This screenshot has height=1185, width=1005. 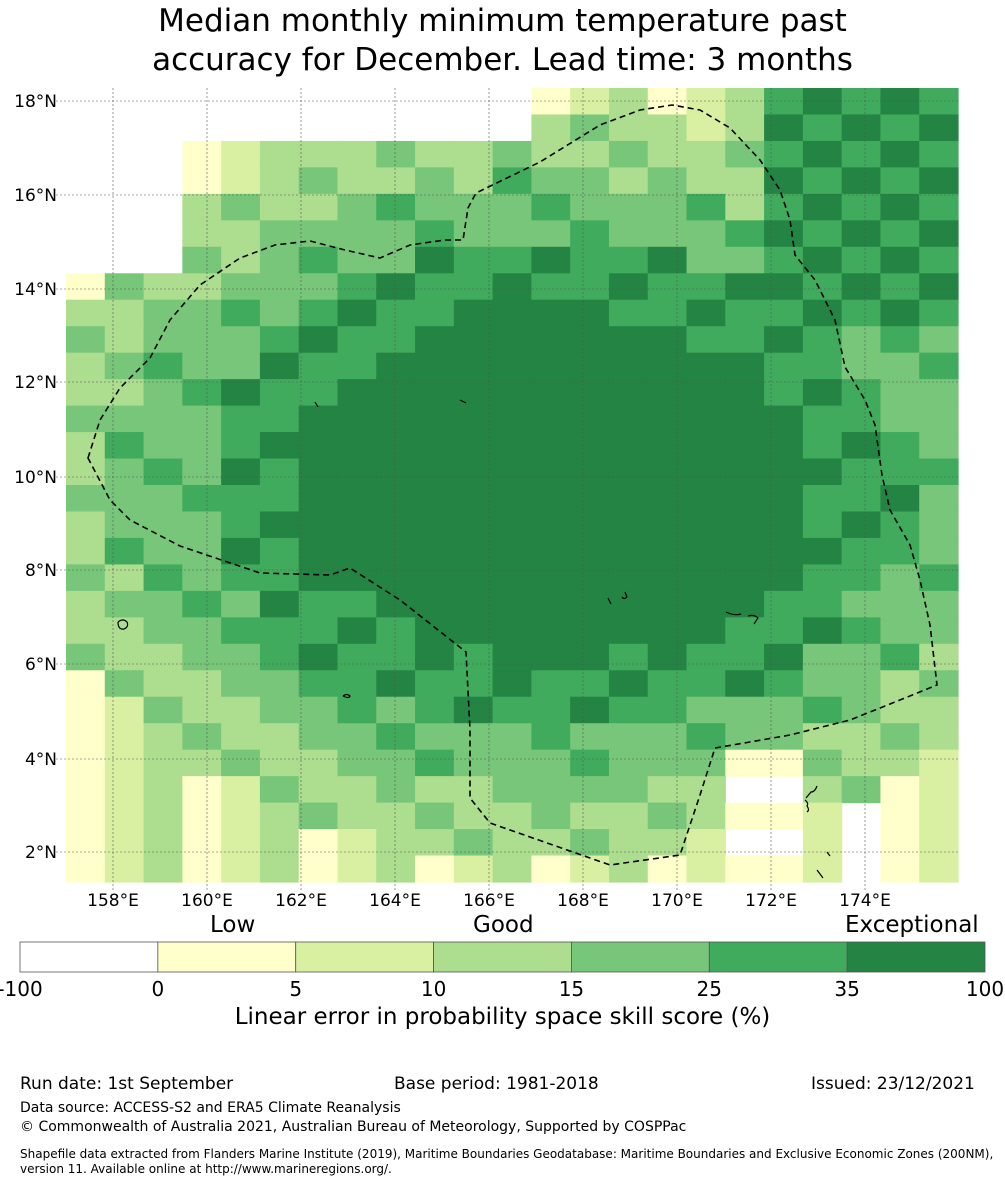 I want to click on colorbar-segment, so click(x=364, y=957).